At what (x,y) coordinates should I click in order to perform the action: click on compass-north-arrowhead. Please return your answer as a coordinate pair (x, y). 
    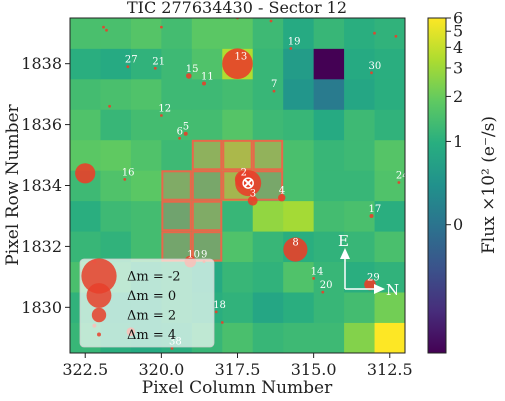
    Looking at the image, I should click on (379, 289).